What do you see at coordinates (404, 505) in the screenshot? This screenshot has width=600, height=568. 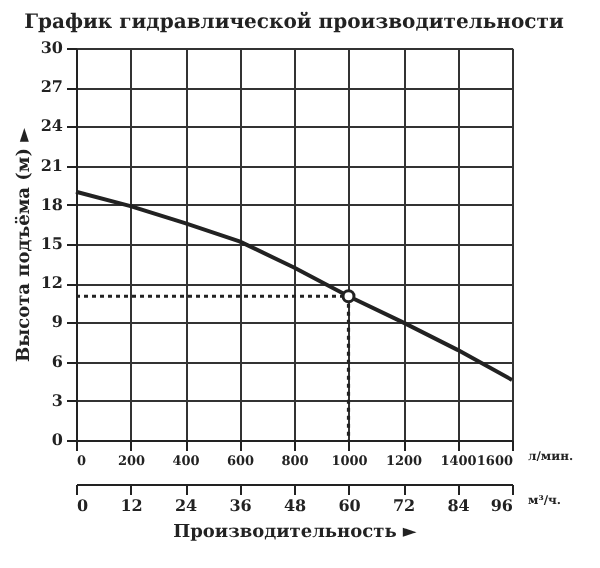 I see `x2-tick-label: 72` at bounding box center [404, 505].